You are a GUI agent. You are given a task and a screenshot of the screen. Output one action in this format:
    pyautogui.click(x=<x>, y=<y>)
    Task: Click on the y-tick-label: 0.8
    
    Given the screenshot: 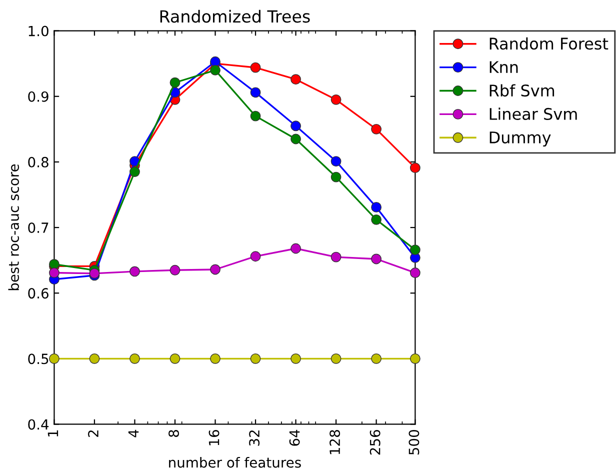 What is the action you would take?
    pyautogui.click(x=38, y=162)
    